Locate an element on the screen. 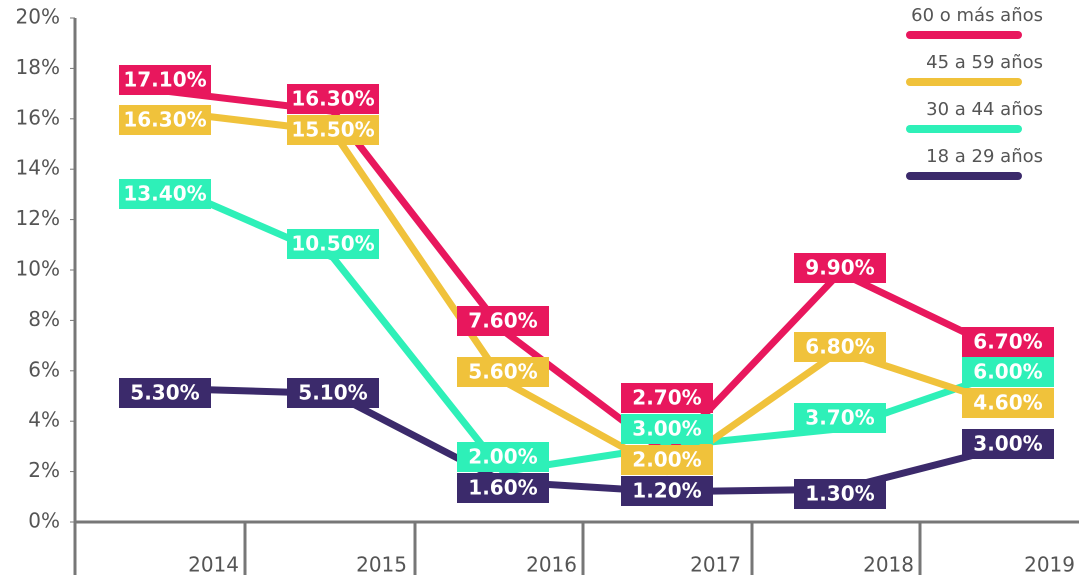 The height and width of the screenshot is (582, 1079). data-label-text: 2.70% is located at coordinates (666, 398).